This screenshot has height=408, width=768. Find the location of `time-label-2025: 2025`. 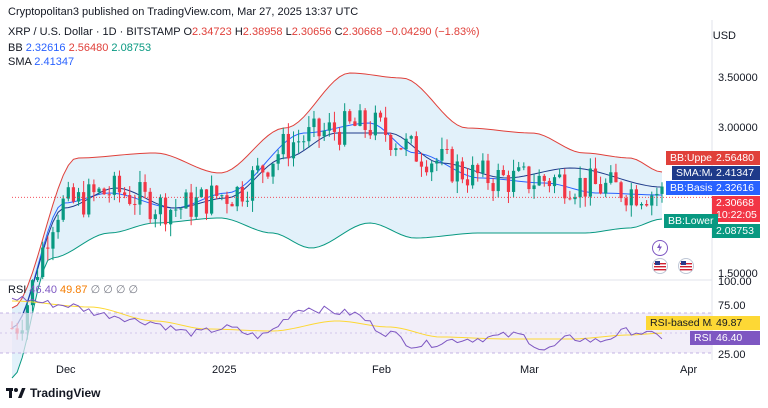

time-label-2025: 2025 is located at coordinates (224, 370).